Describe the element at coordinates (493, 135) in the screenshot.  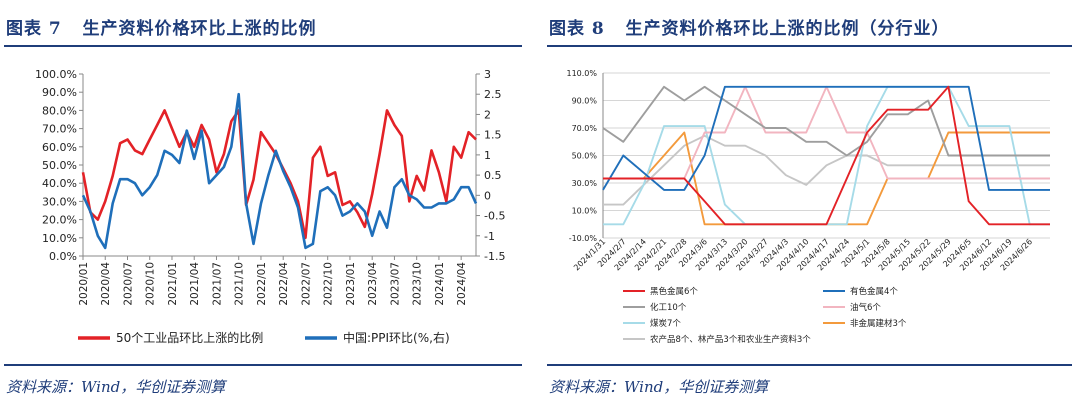
I see `right-y-tick-label: 1.5` at that location.